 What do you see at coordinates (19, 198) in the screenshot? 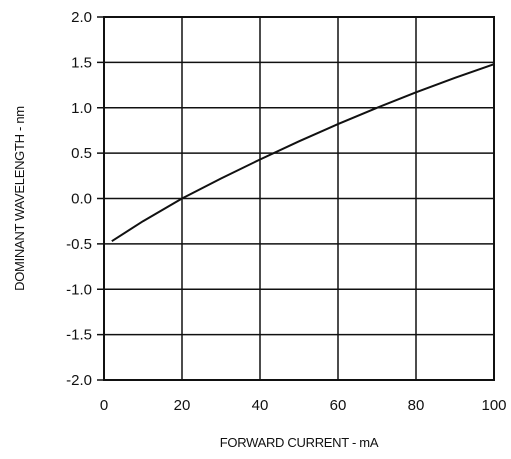
I see `y-axis-label: DOMINANT WAVELENGTH - nm` at bounding box center [19, 198].